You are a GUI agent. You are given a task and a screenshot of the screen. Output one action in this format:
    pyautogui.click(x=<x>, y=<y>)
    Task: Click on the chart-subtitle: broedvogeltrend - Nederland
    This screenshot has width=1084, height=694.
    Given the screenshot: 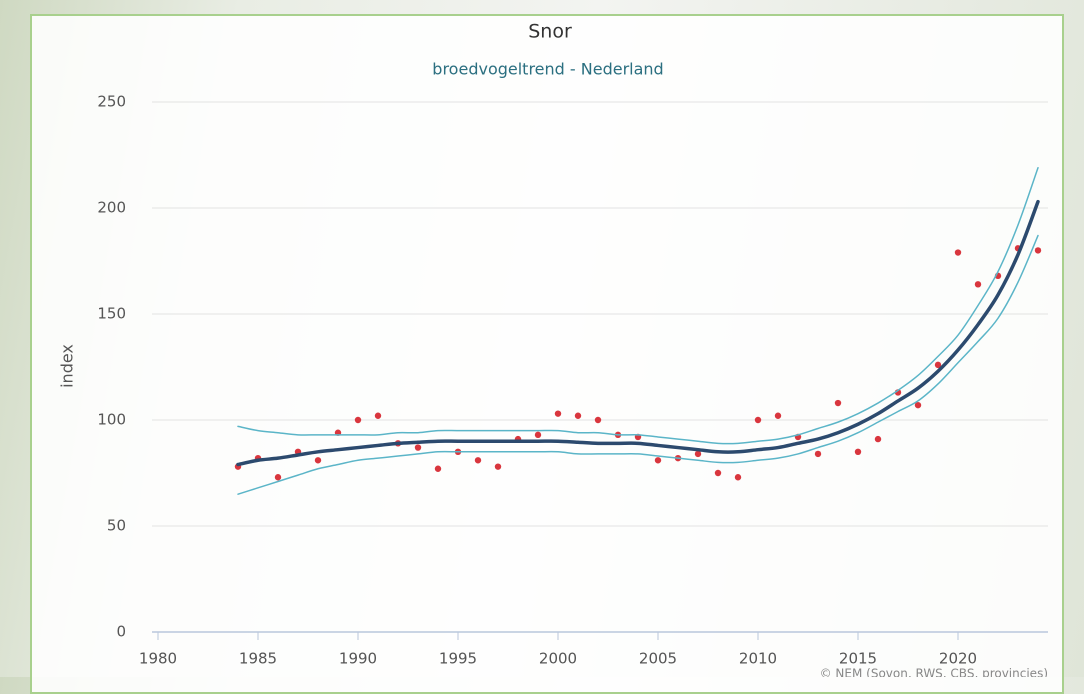 What is the action you would take?
    pyautogui.click(x=547, y=69)
    